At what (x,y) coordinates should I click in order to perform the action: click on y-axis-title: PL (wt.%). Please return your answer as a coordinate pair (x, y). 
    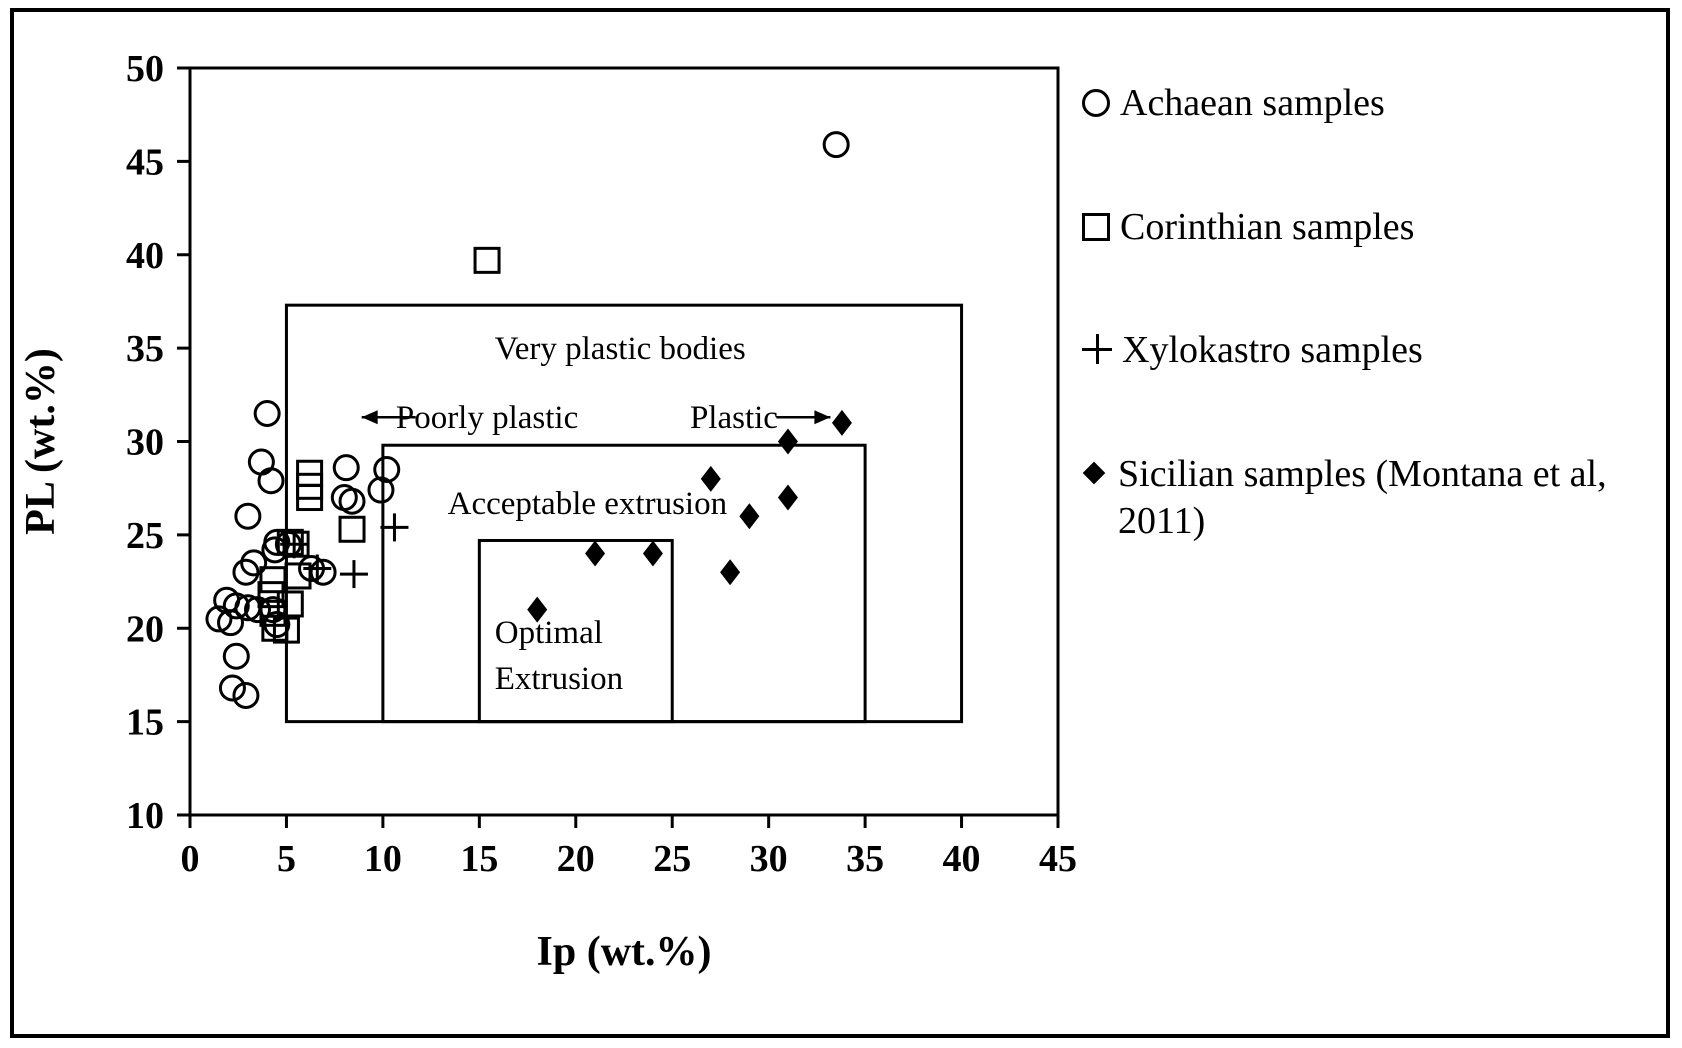
    Looking at the image, I should click on (41, 441).